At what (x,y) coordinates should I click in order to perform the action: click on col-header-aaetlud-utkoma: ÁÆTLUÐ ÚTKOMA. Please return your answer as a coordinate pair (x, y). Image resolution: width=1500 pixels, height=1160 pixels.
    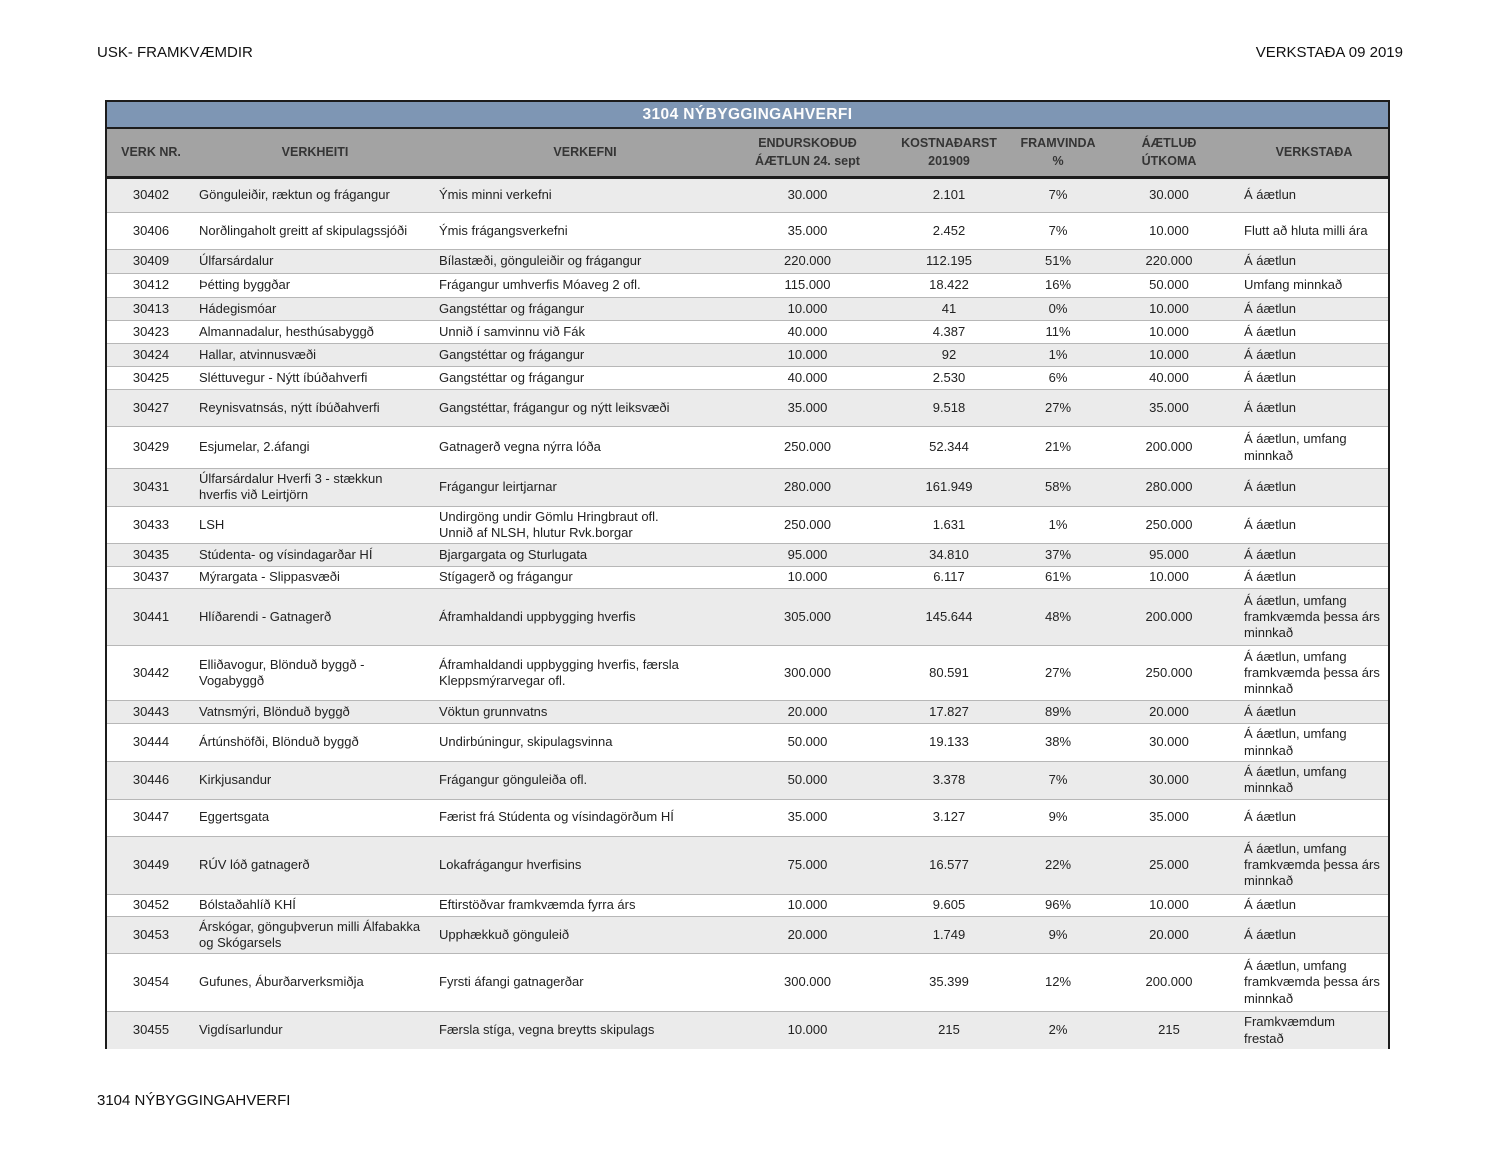
    Looking at the image, I should click on (1169, 152).